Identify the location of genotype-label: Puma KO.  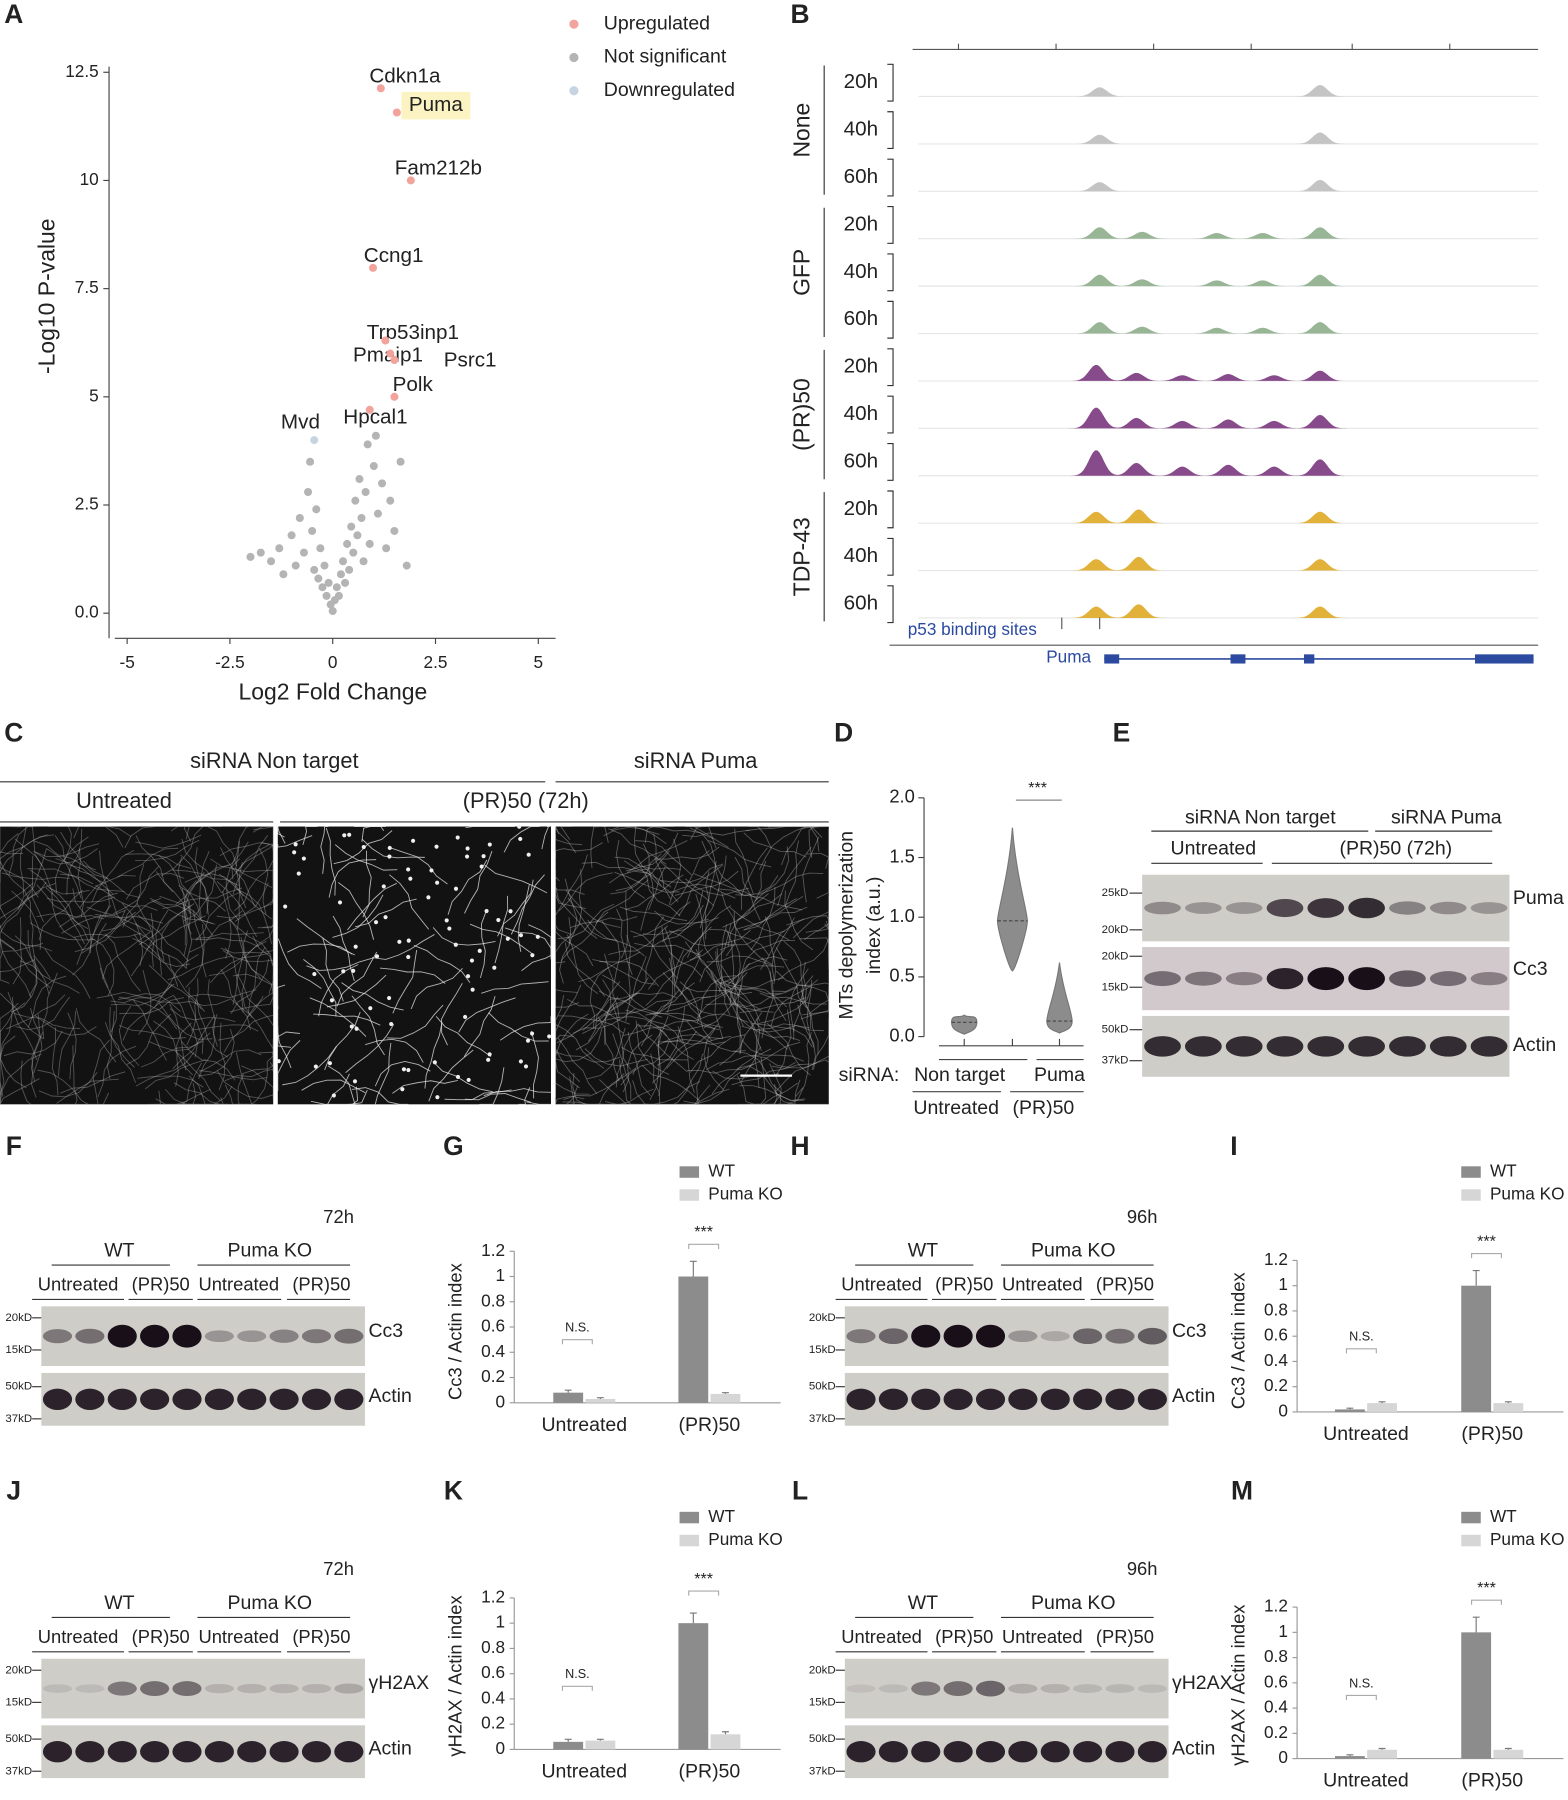
(269, 1250).